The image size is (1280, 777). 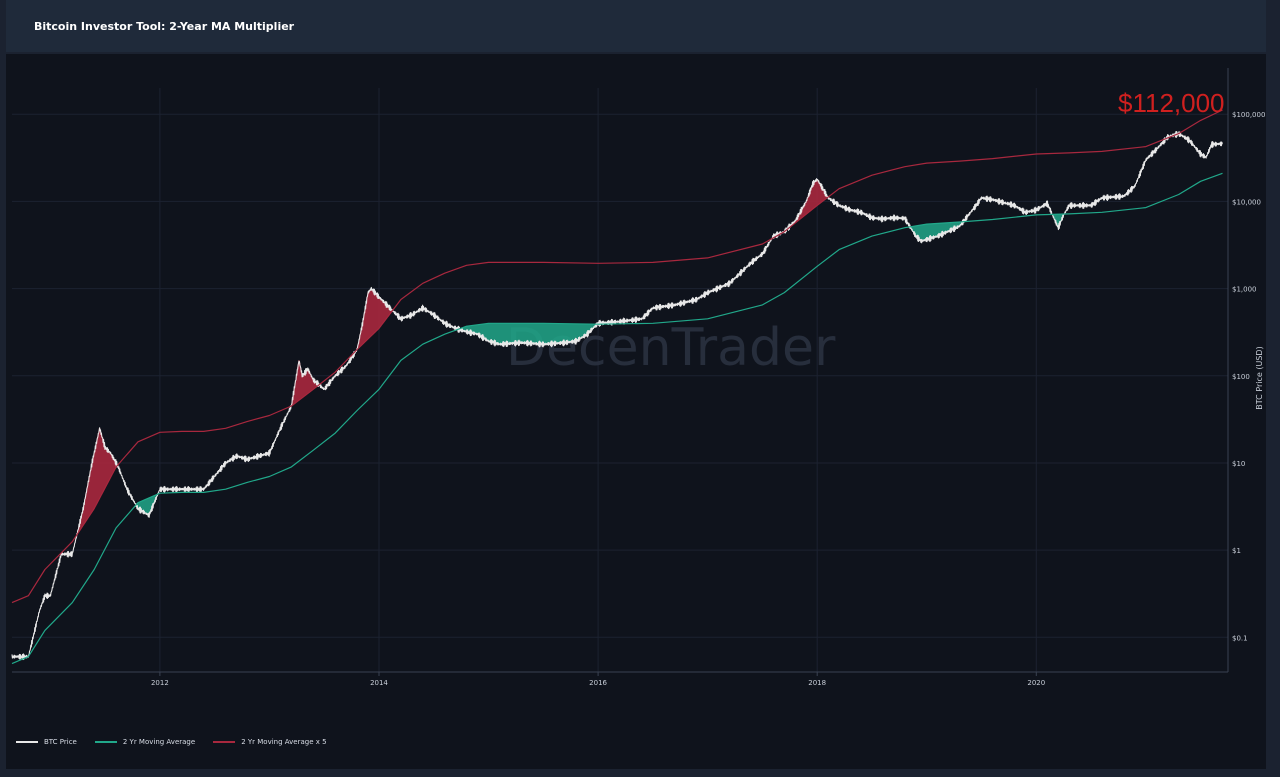 What do you see at coordinates (284, 742) in the screenshot?
I see `legend-label-ma5: 2 Yr Moving Average x 5` at bounding box center [284, 742].